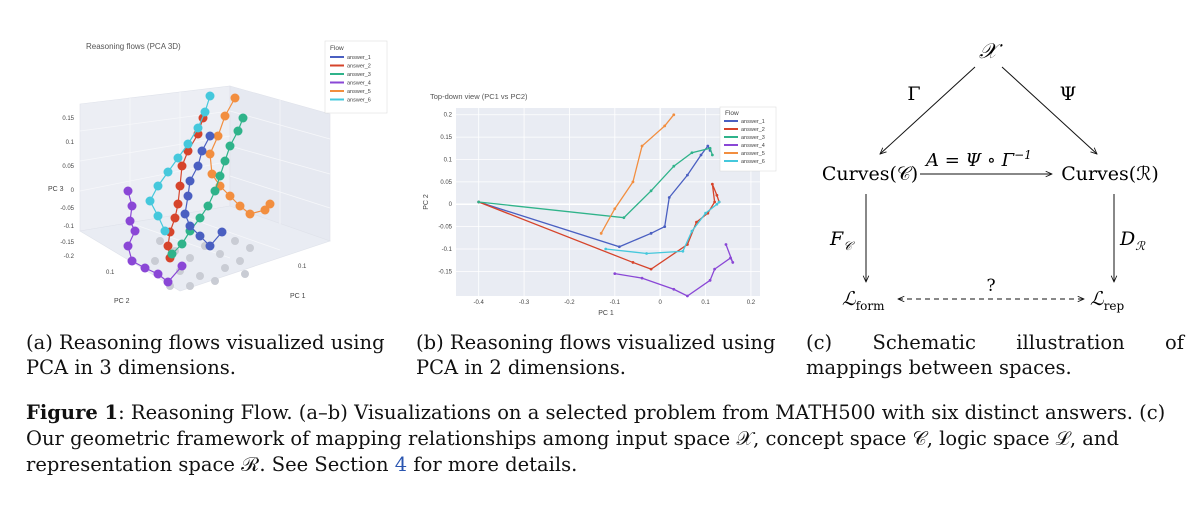  What do you see at coordinates (67, 209) in the screenshot?
I see `z-tick: -0.05` at bounding box center [67, 209].